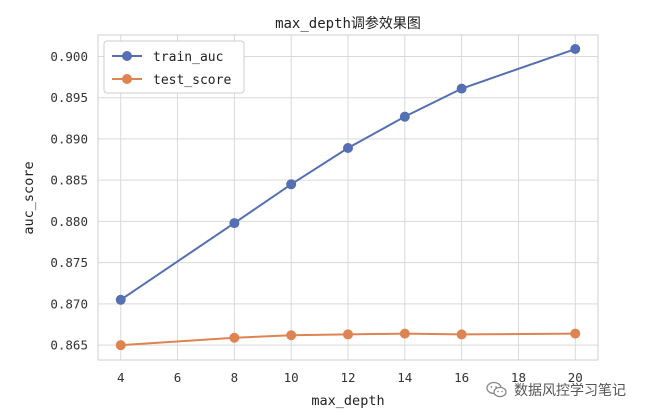  I want to click on x-tick-label: 6, so click(178, 377).